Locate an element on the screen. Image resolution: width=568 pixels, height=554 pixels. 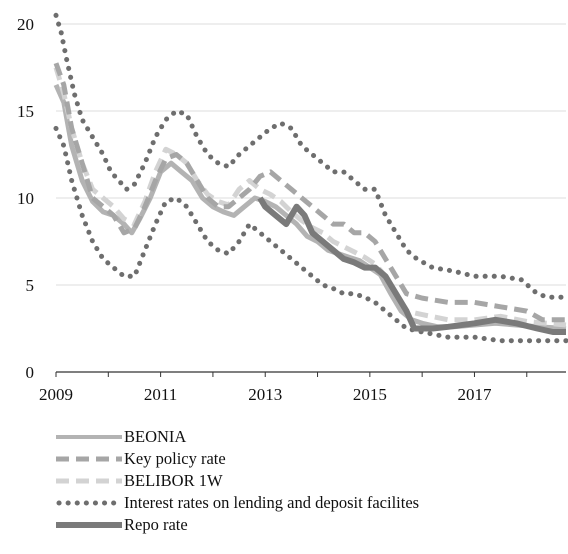
legend-swatch-dashed is located at coordinates (89, 459).